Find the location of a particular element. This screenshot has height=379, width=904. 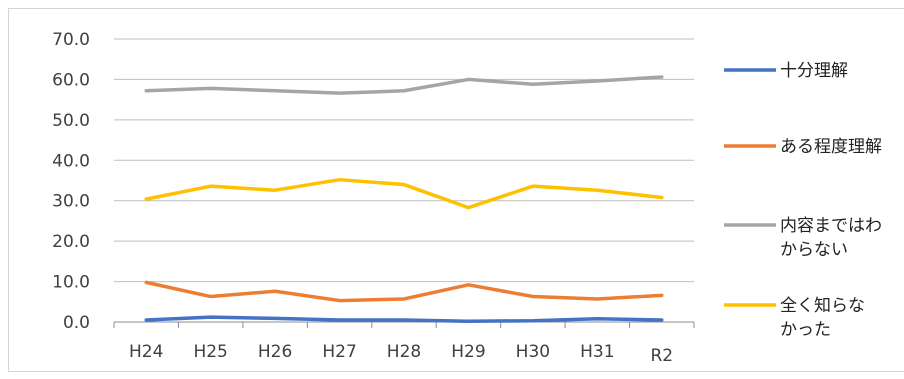

x-tick-label: H29 is located at coordinates (468, 352).